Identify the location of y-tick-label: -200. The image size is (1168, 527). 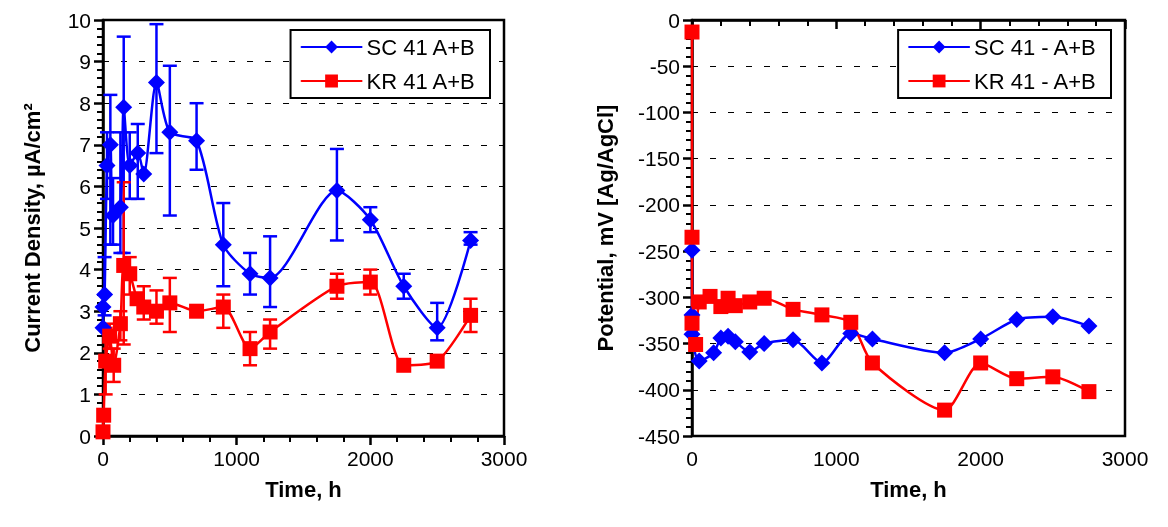
(658, 205).